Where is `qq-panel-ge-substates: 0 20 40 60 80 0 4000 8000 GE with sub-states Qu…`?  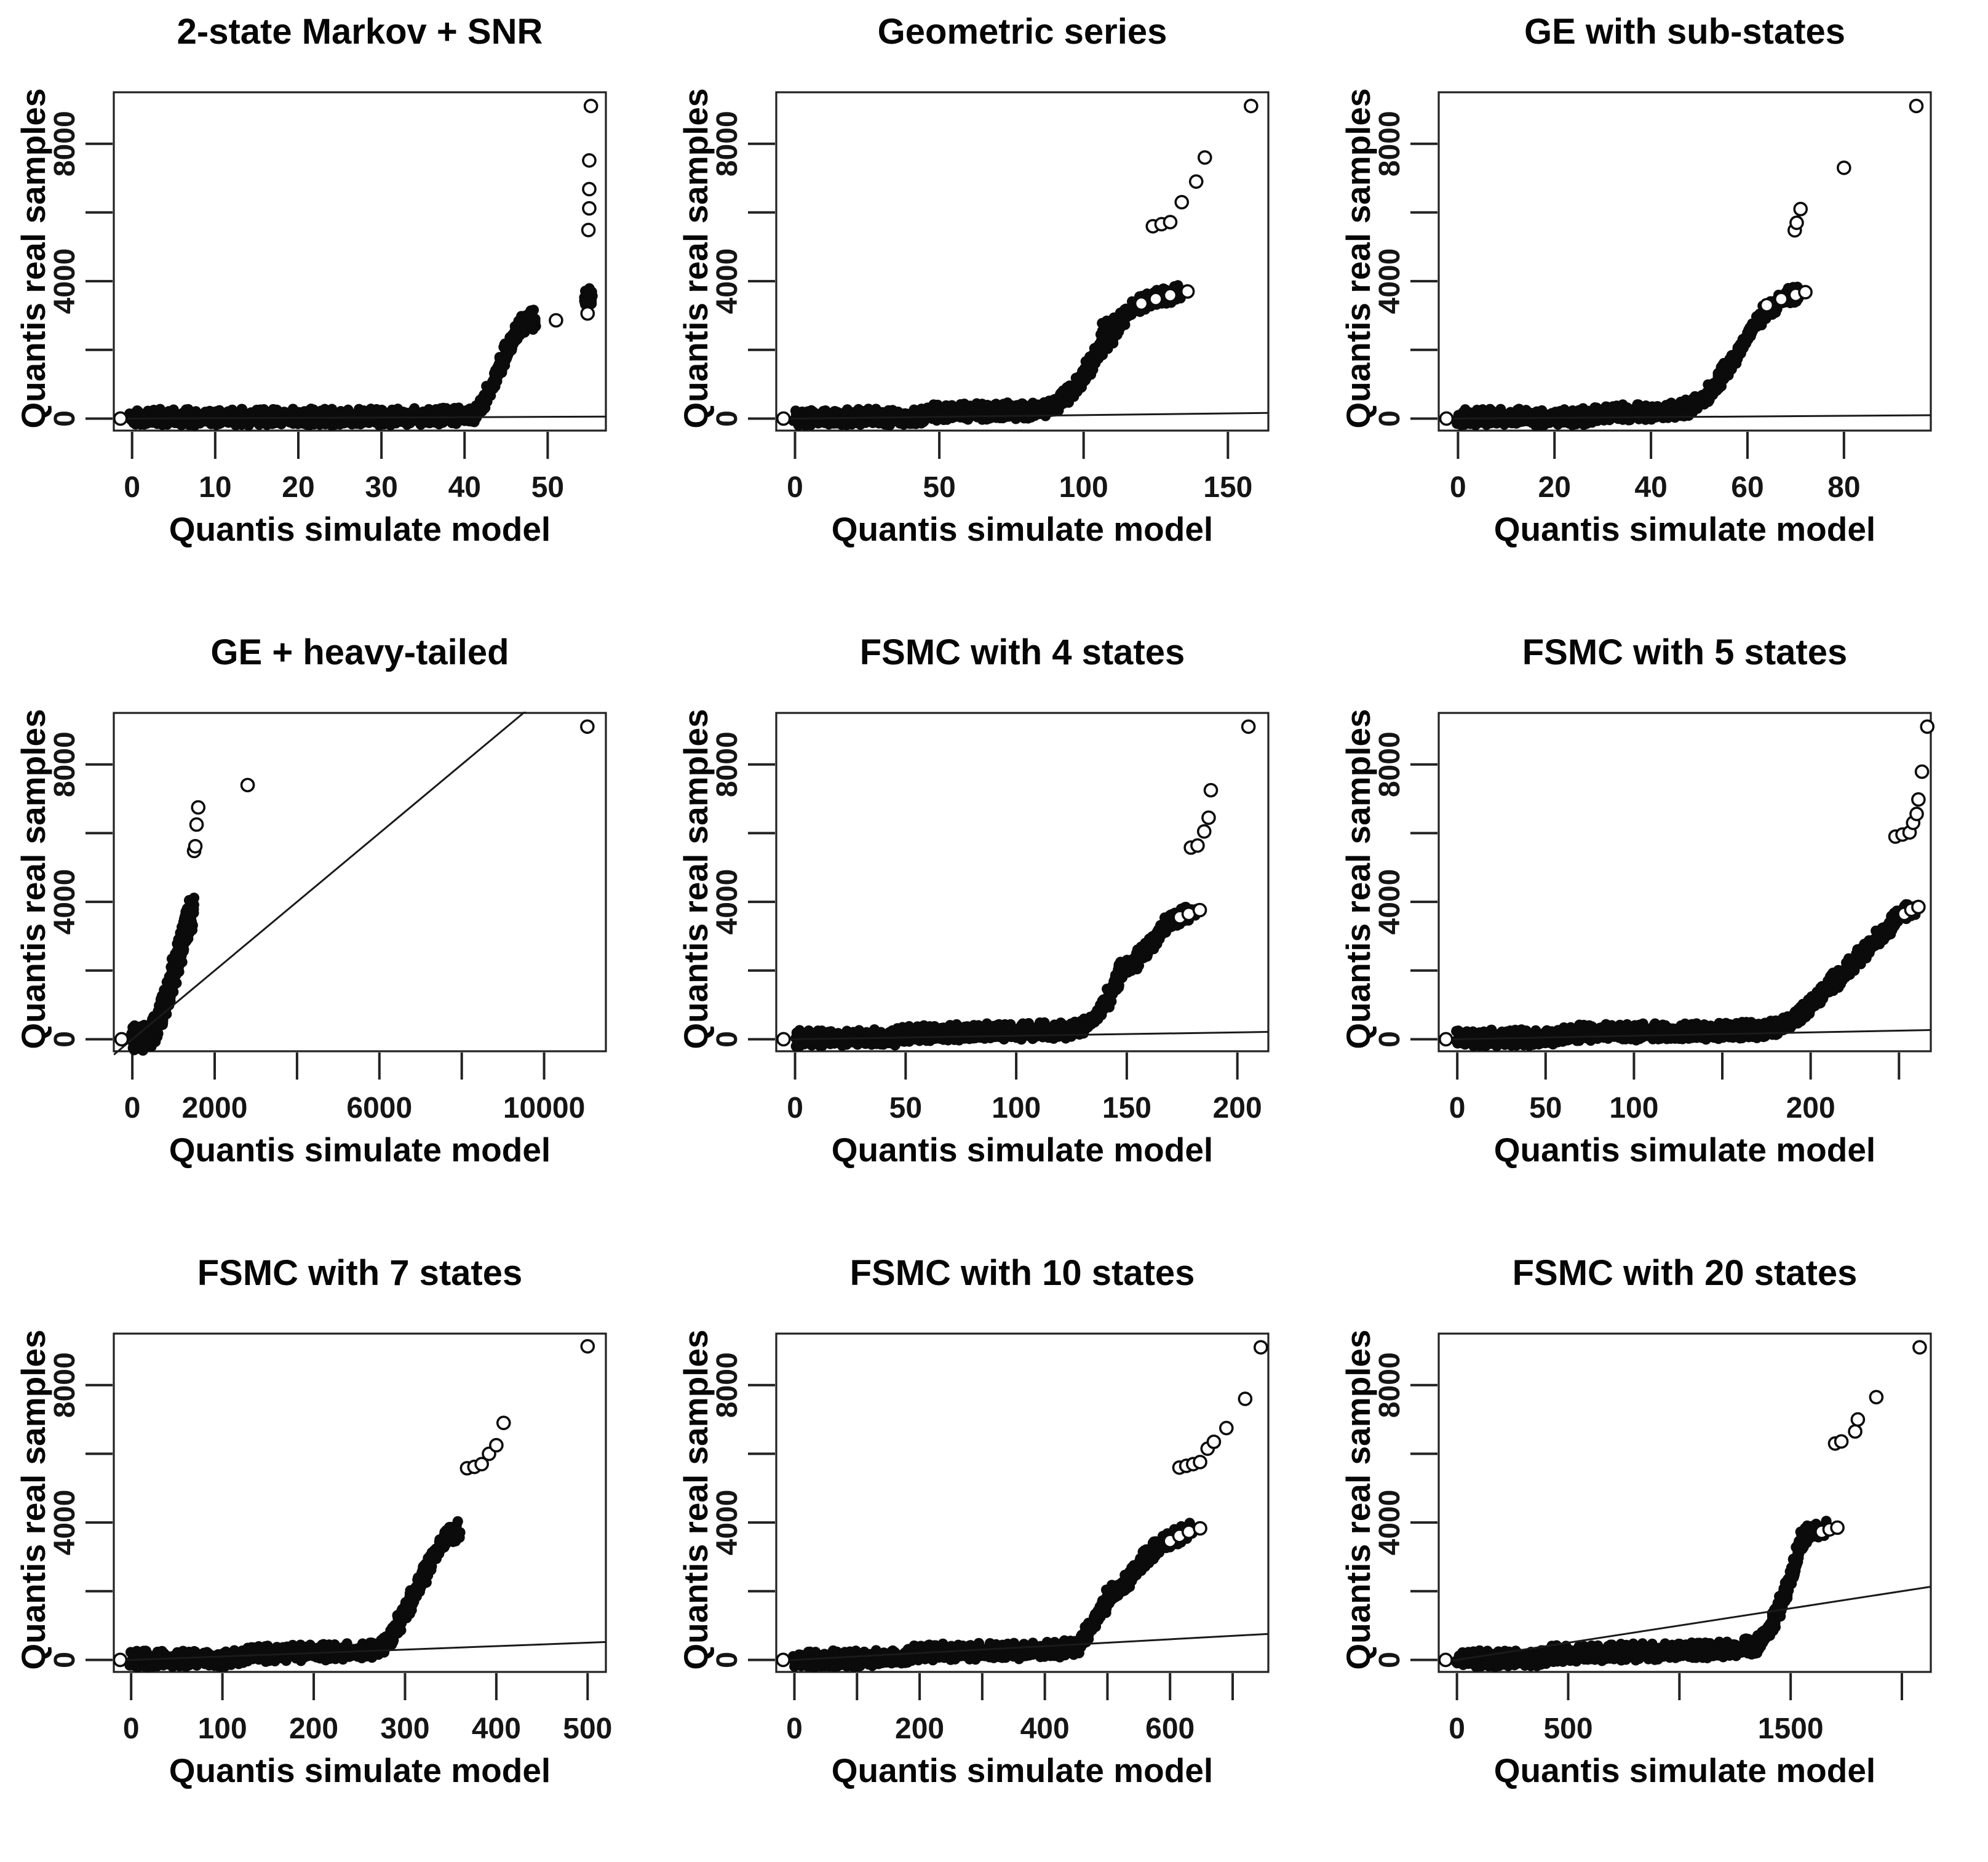
qq-panel-ge-substates: 0 20 40 60 80 0 4000 8000 GE with sub-states Qu… is located at coordinates (1656, 310).